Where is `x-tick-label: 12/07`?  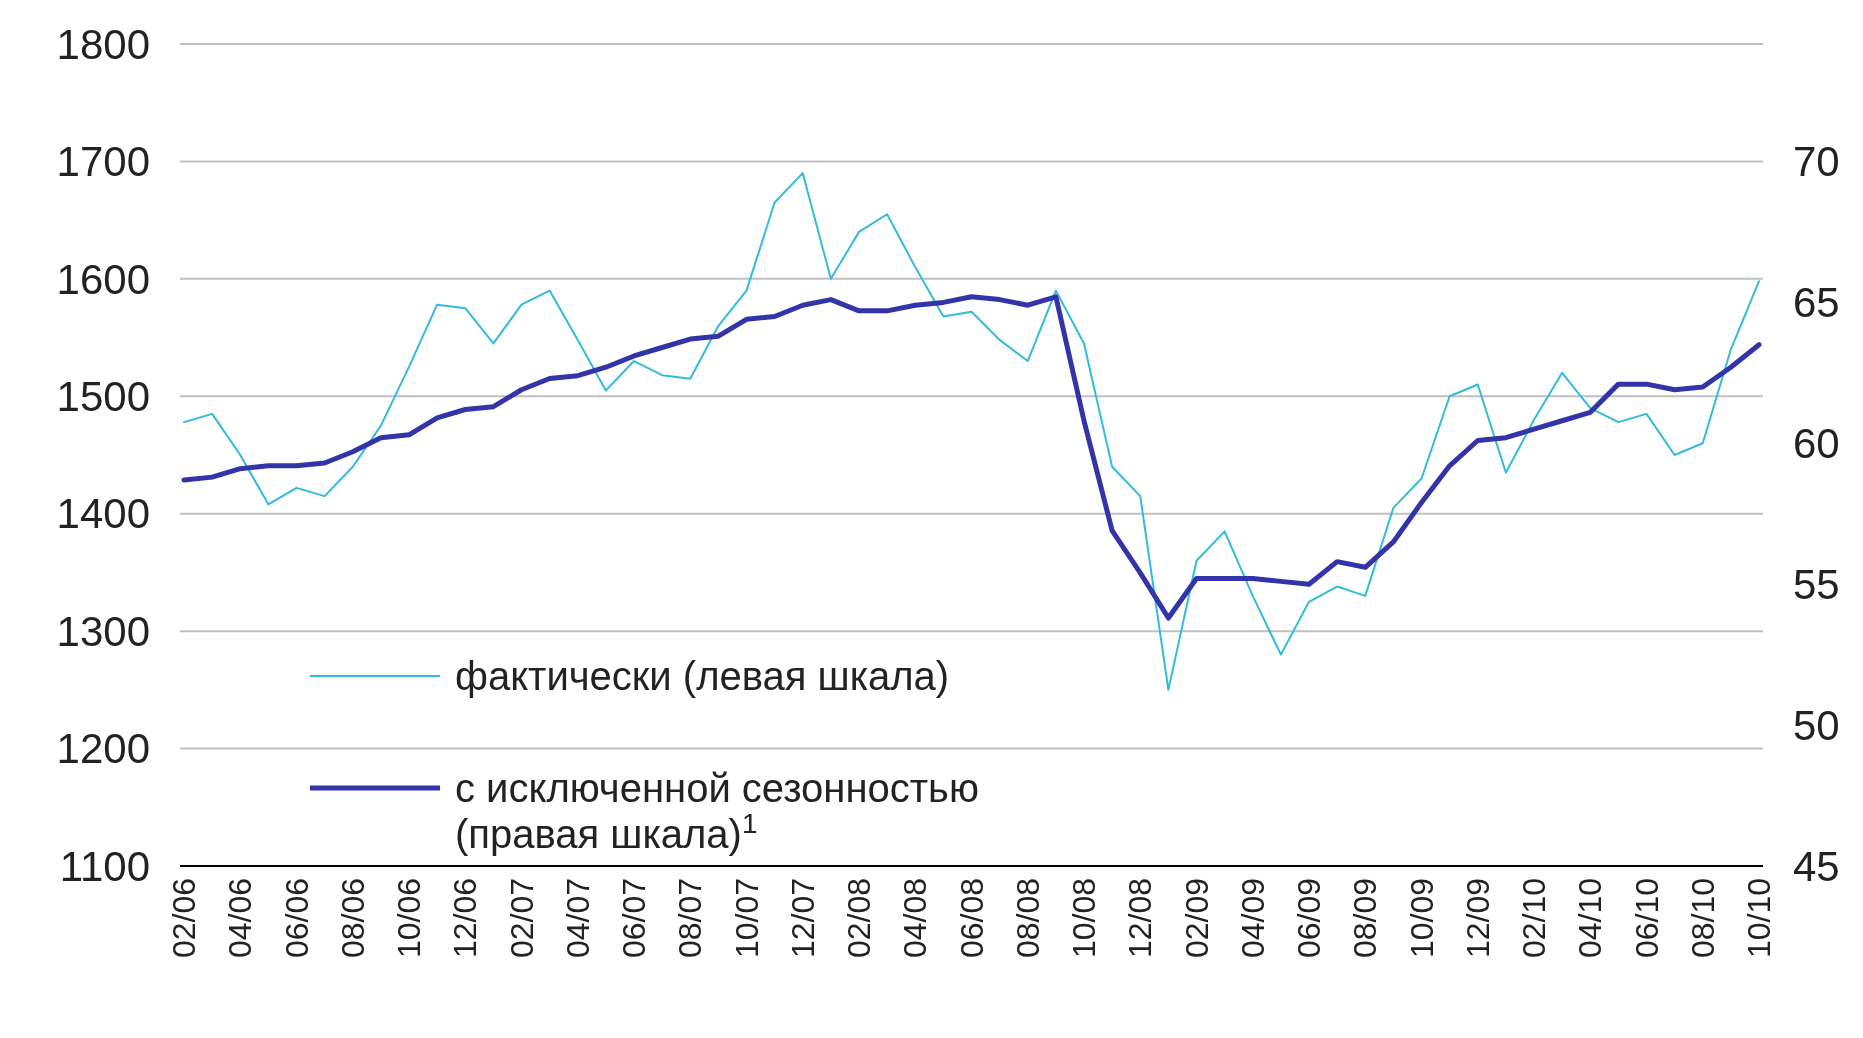
x-tick-label: 12/07 is located at coordinates (802, 918).